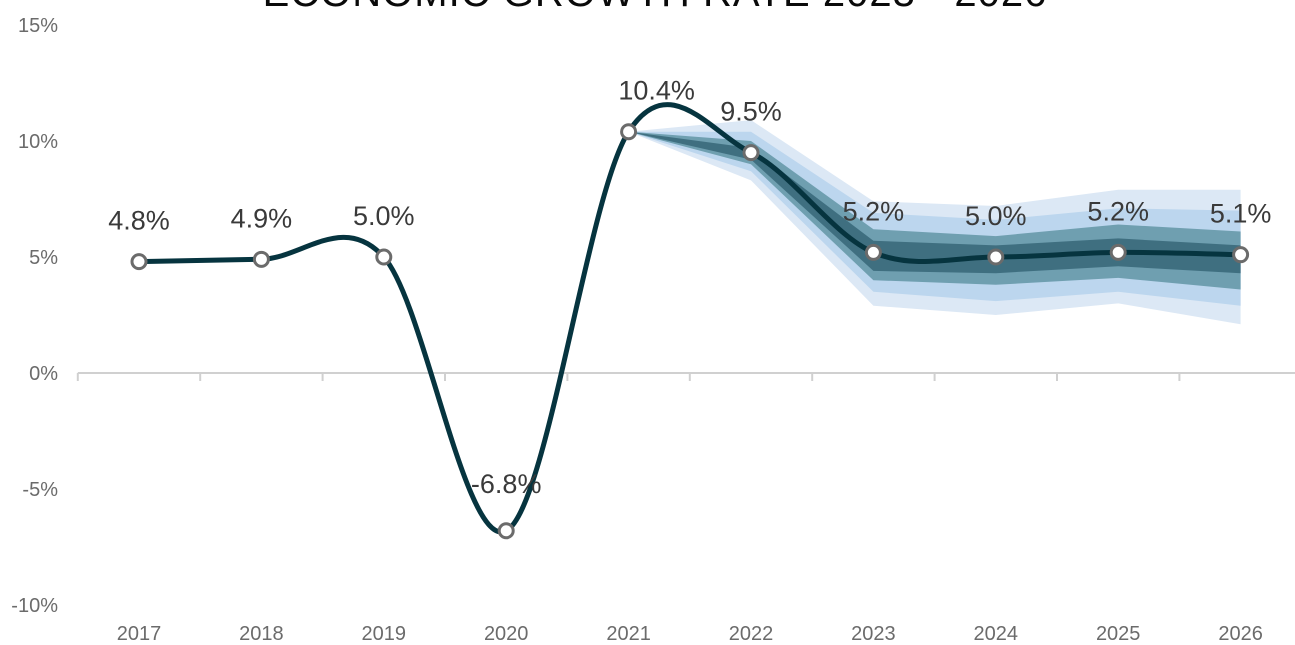 Image resolution: width=1295 pixels, height=645 pixels. Describe the element at coordinates (1241, 214) in the screenshot. I see `data-label: 5.1%` at that location.